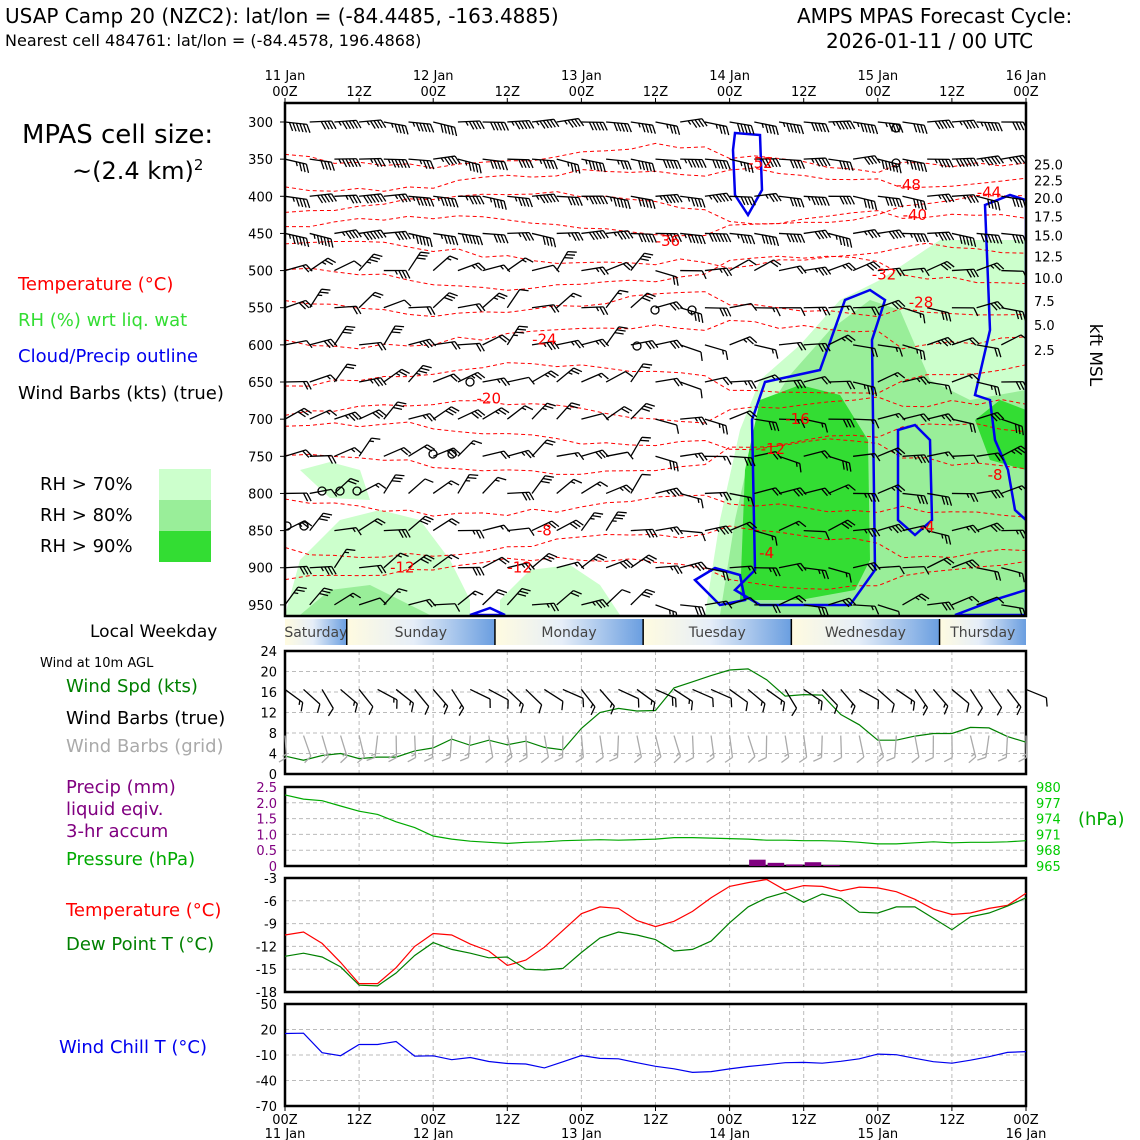 The image size is (1140, 1140). I want to click on top-time-label: 12Z, so click(804, 92).